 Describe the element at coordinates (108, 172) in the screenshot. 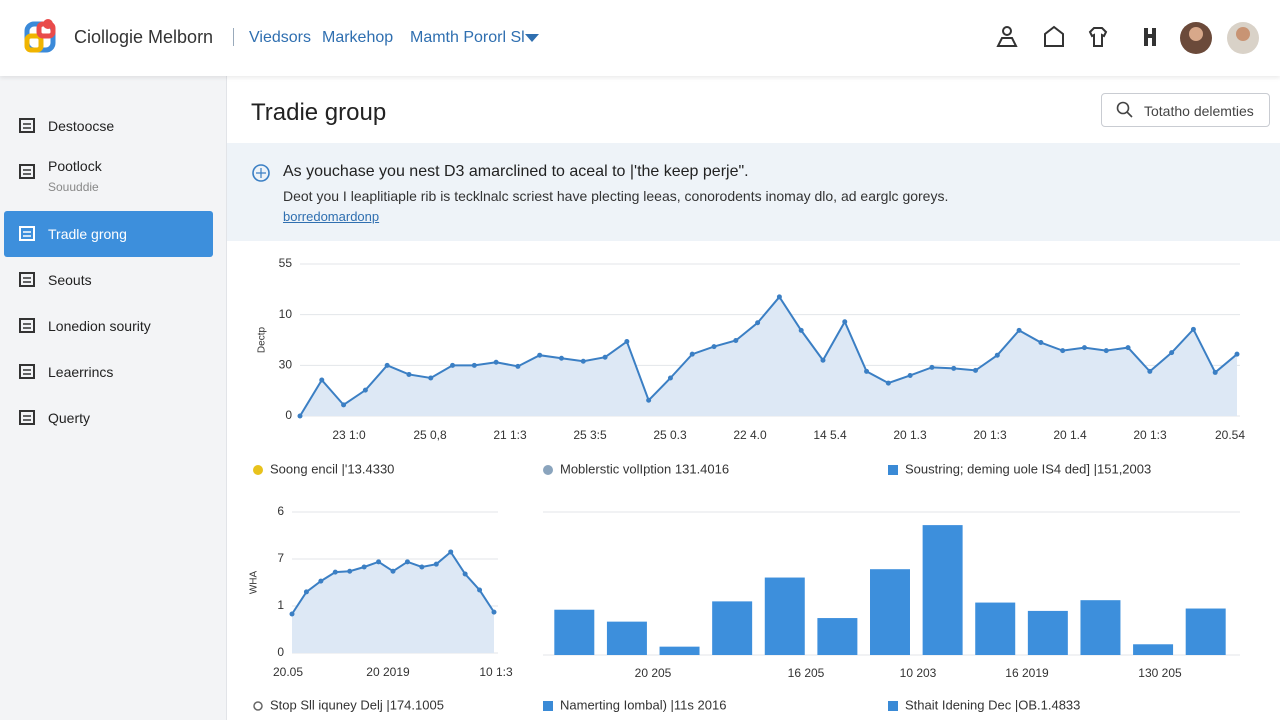

I see `sidebar-item: Pootlock Souuddie` at that location.